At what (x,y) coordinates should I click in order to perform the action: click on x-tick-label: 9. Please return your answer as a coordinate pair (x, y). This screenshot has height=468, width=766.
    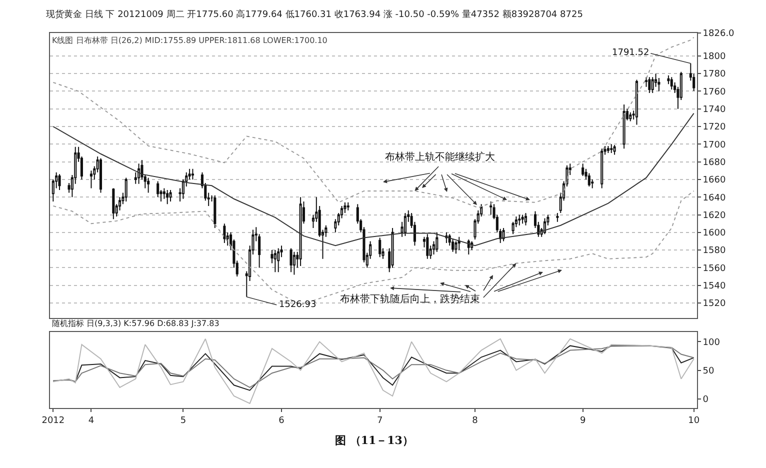
    Looking at the image, I should click on (583, 421).